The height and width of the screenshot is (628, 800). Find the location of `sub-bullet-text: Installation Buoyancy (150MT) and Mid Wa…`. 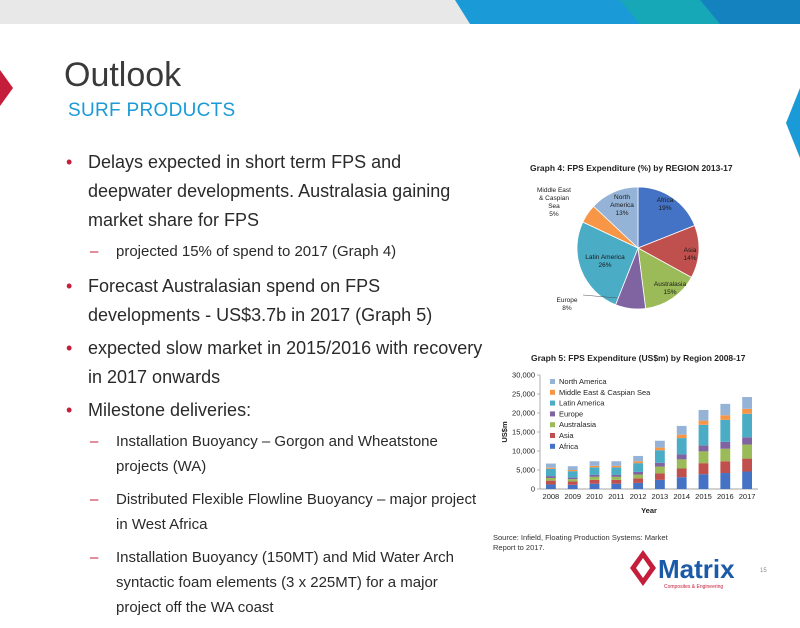

sub-bullet-text: Installation Buoyancy (150MT) and Mid Wa… is located at coordinates (285, 582).